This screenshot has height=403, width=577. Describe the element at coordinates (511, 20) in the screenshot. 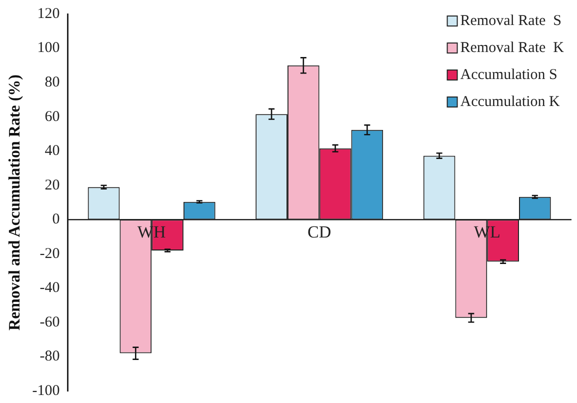

I see `legend-label: Removal Rate S` at that location.